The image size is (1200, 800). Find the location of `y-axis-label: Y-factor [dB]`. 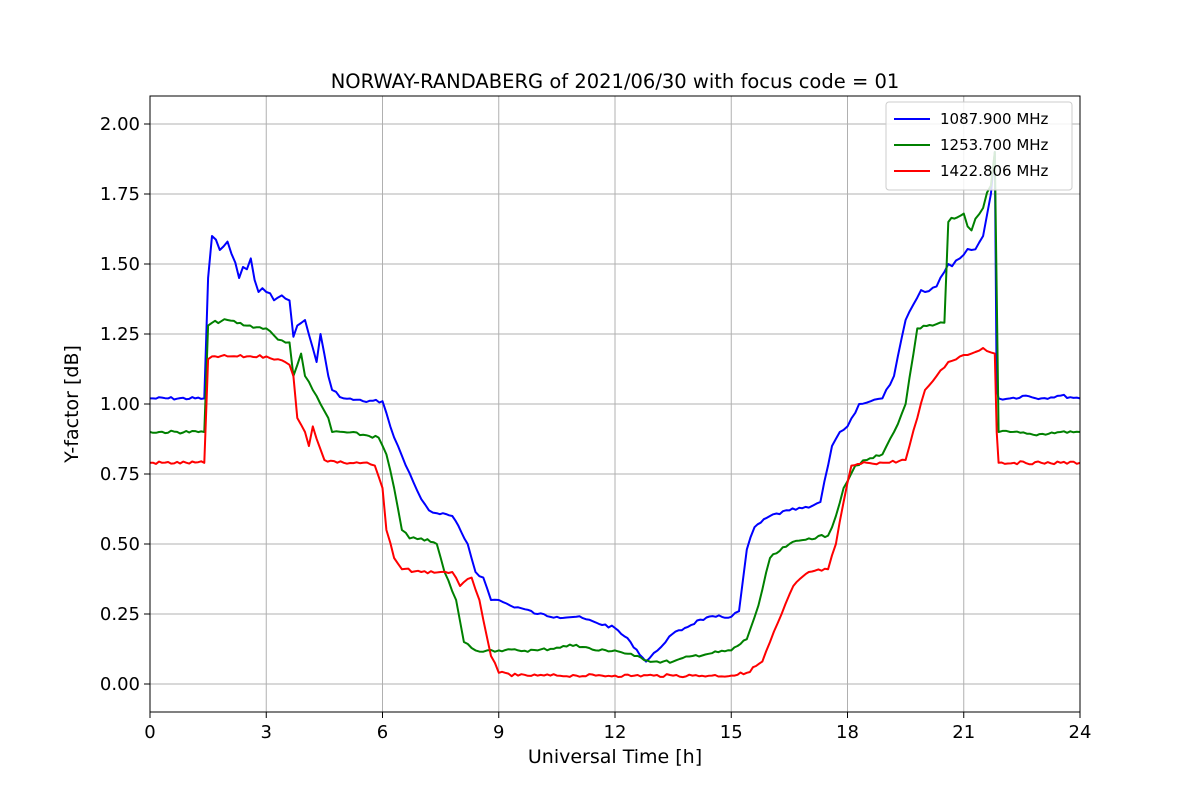

y-axis-label: Y-factor [dB] is located at coordinates (72, 404).